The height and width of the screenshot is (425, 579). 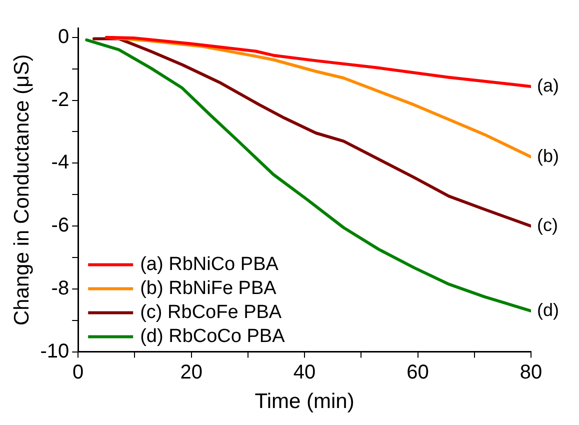 I want to click on y-tick-label: -10, so click(x=55, y=351).